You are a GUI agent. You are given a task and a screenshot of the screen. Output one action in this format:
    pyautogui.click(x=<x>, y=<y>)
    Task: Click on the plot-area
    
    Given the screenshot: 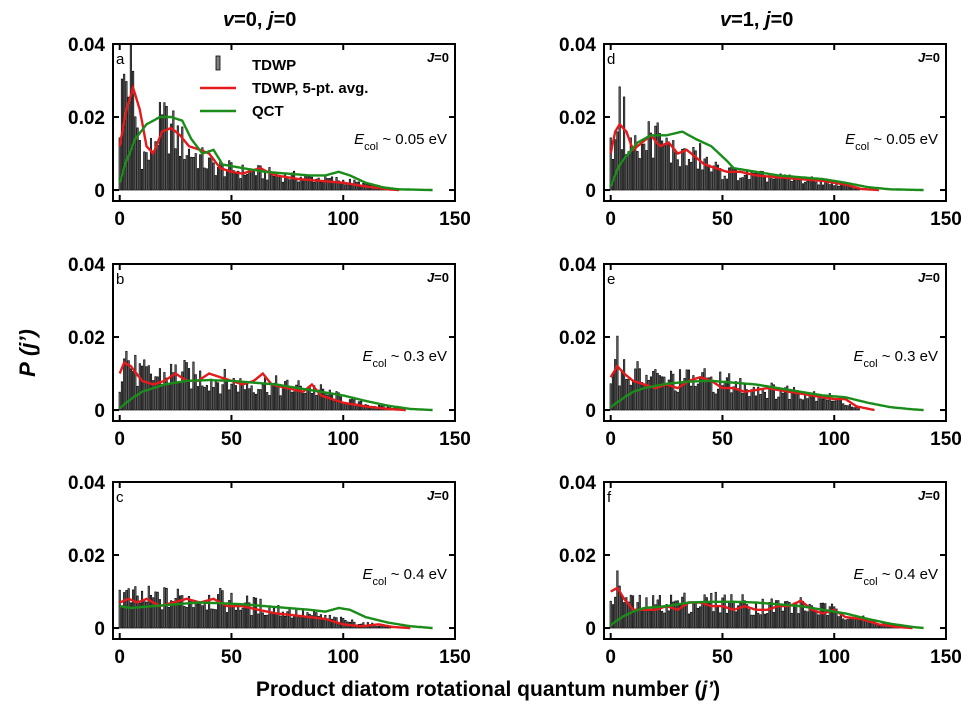 What is the action you would take?
    pyautogui.click(x=766, y=373)
    